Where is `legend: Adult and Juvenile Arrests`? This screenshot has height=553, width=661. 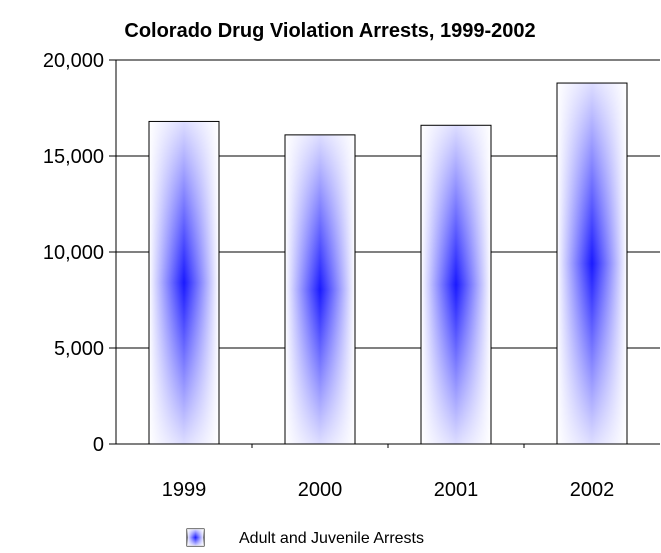 legend: Adult and Juvenile Arrests is located at coordinates (305, 537).